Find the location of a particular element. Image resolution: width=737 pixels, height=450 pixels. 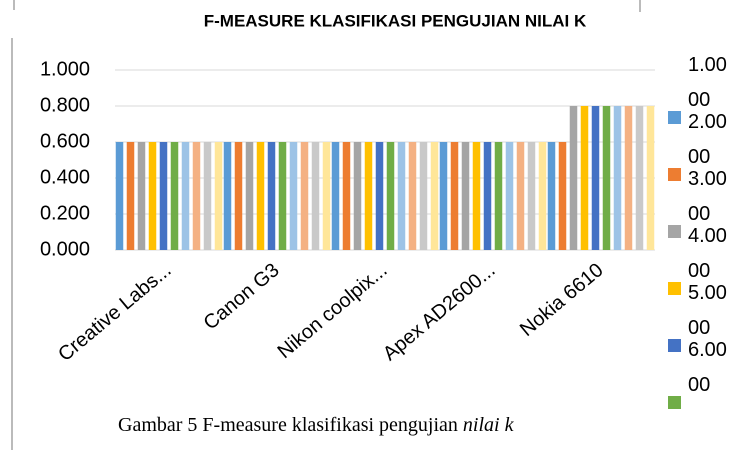

x-tick-label: Canon G3 is located at coordinates (242, 296).